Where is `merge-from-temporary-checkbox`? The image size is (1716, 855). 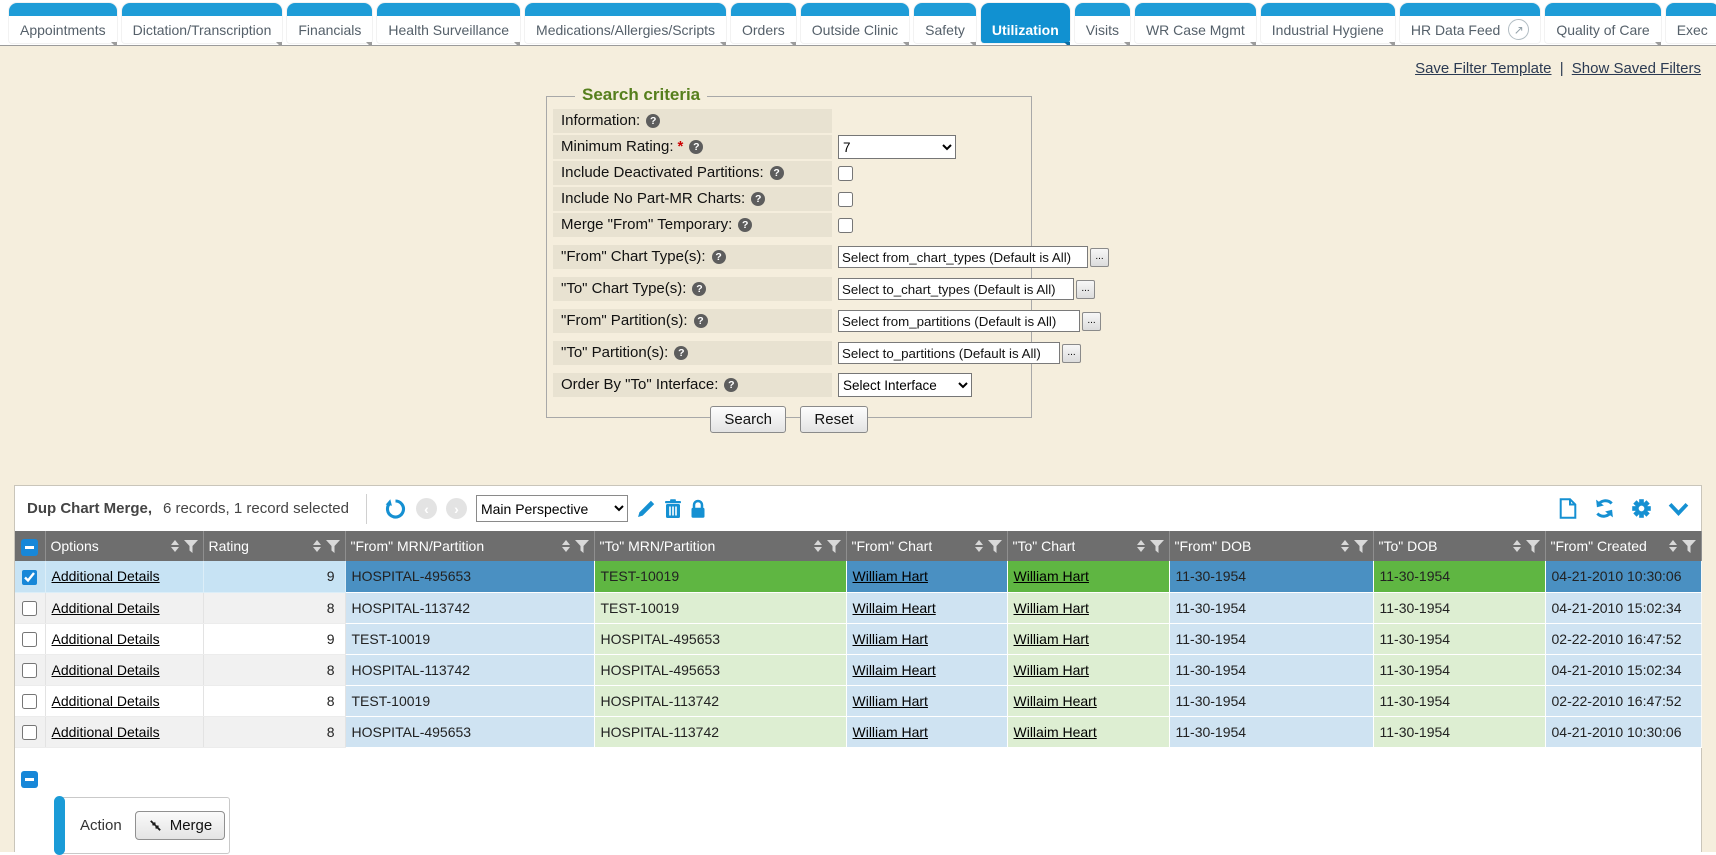 merge-from-temporary-checkbox is located at coordinates (845, 225).